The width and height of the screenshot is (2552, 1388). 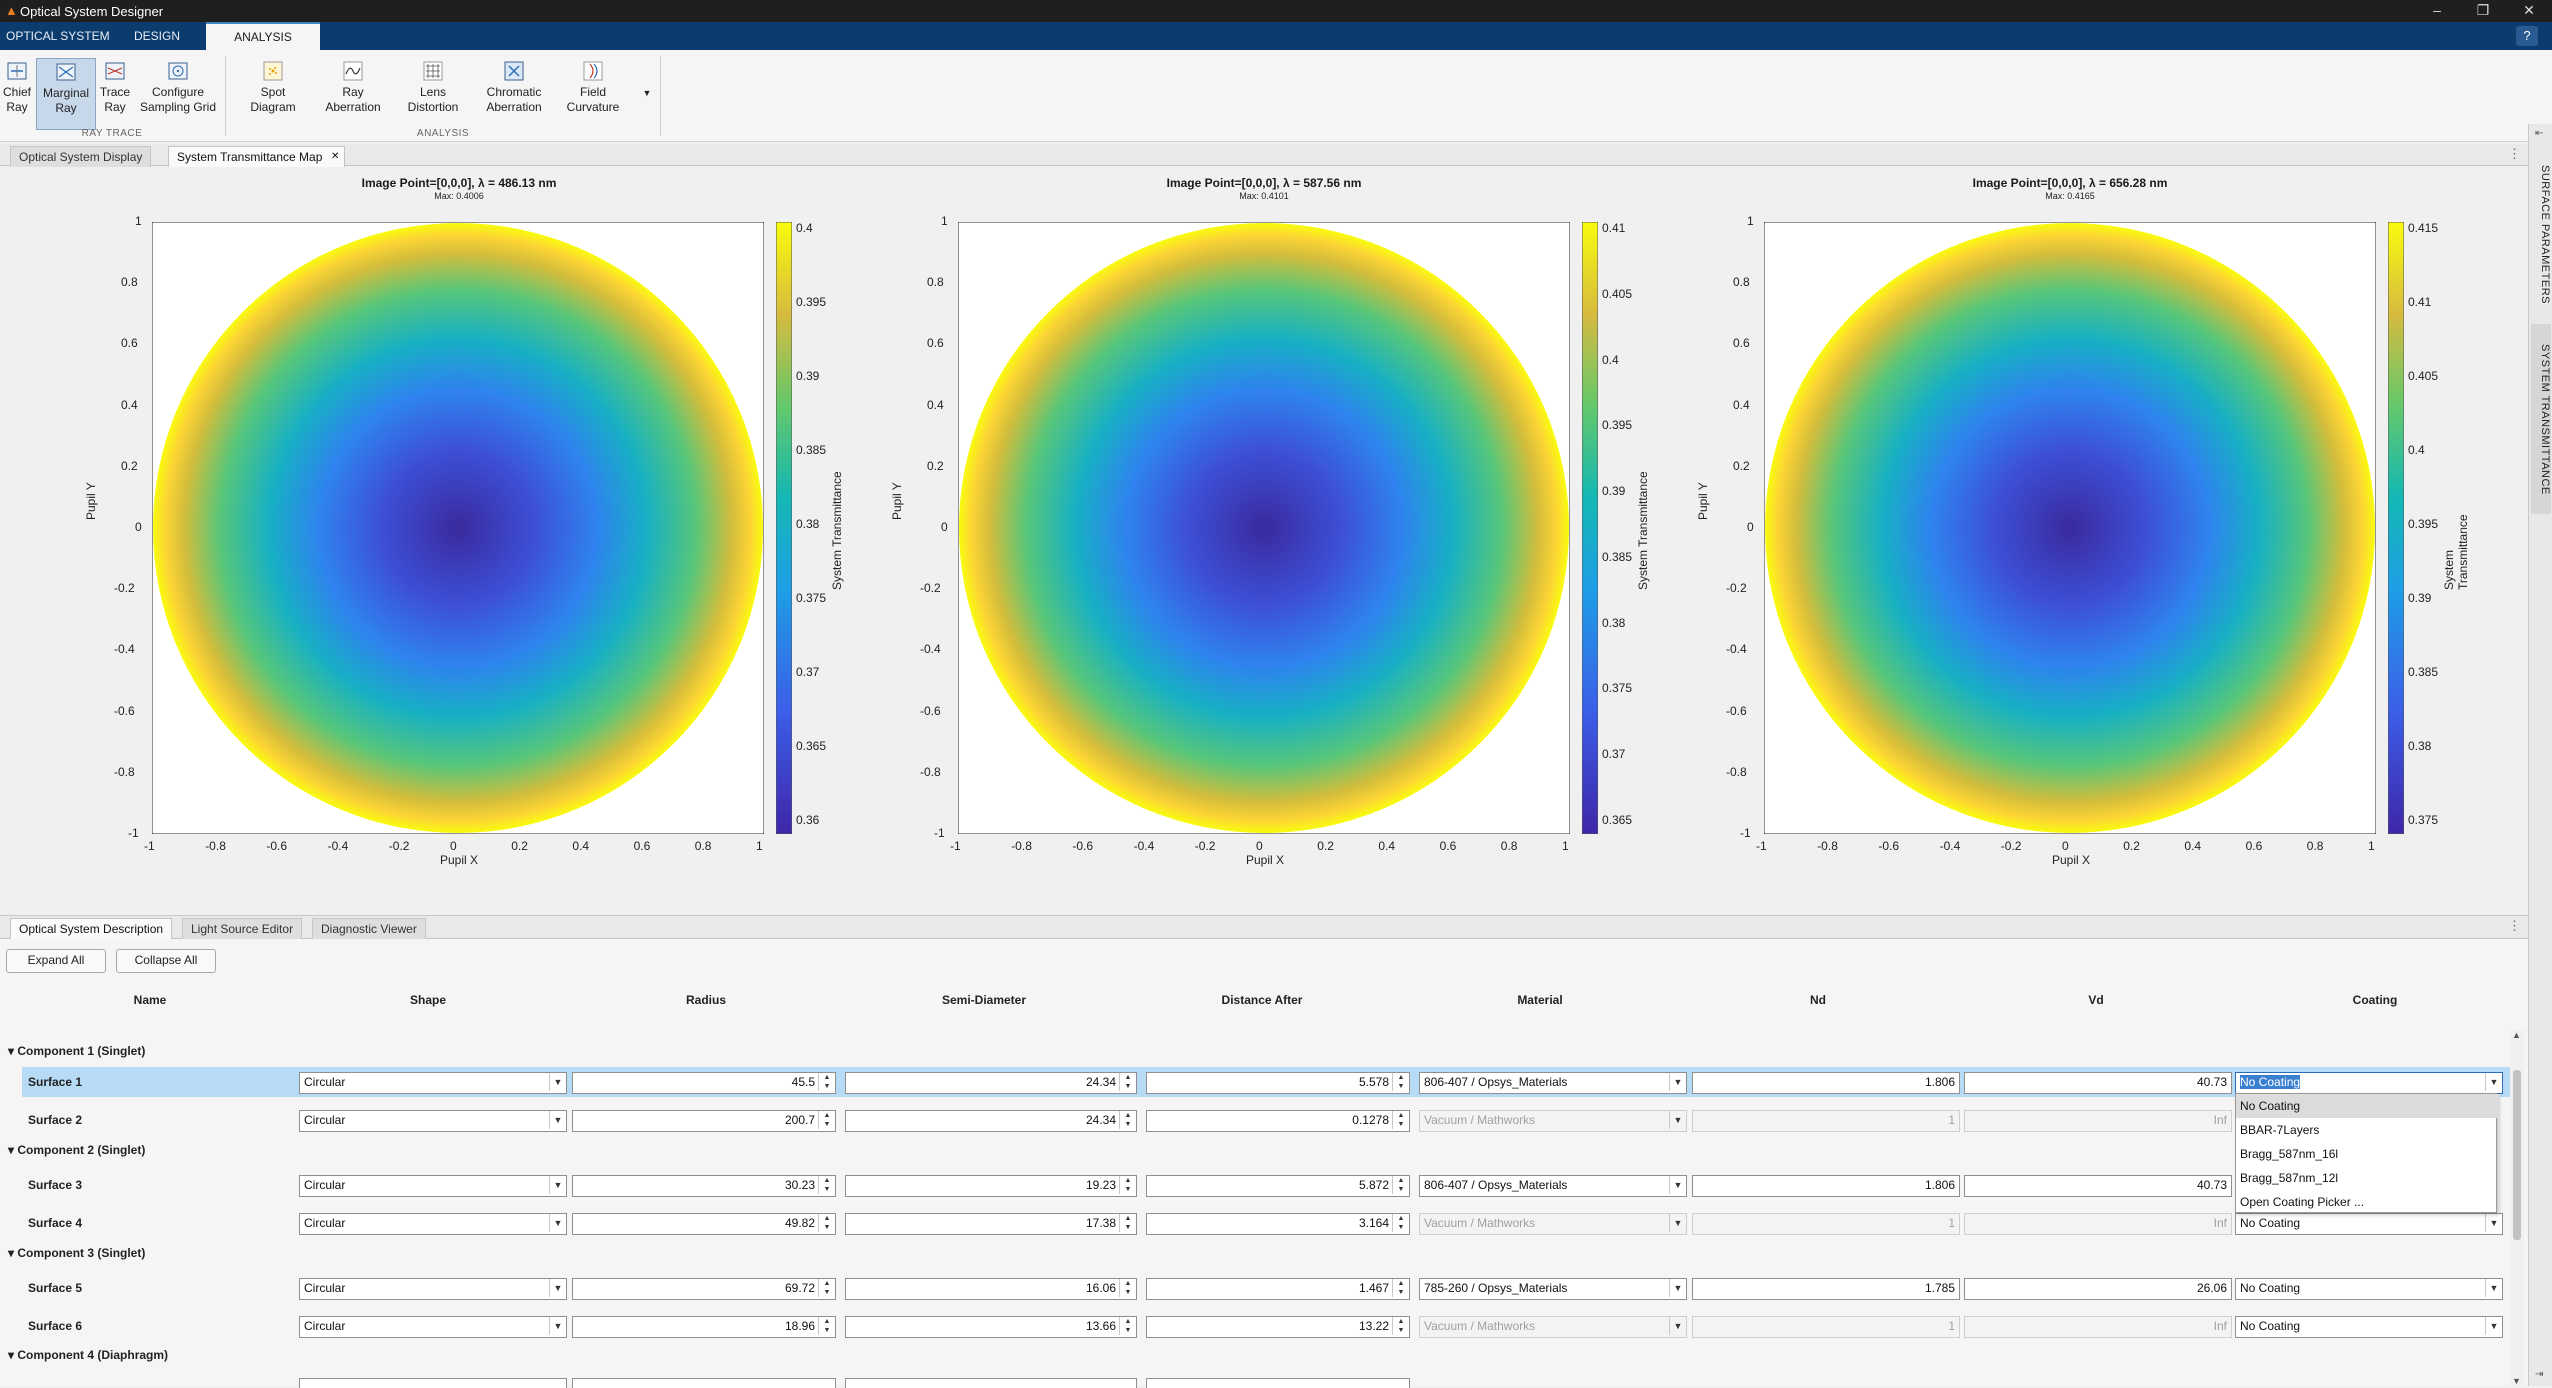 I want to click on component-group-3: ▾ Component 3 (Singlet), so click(x=77, y=1253).